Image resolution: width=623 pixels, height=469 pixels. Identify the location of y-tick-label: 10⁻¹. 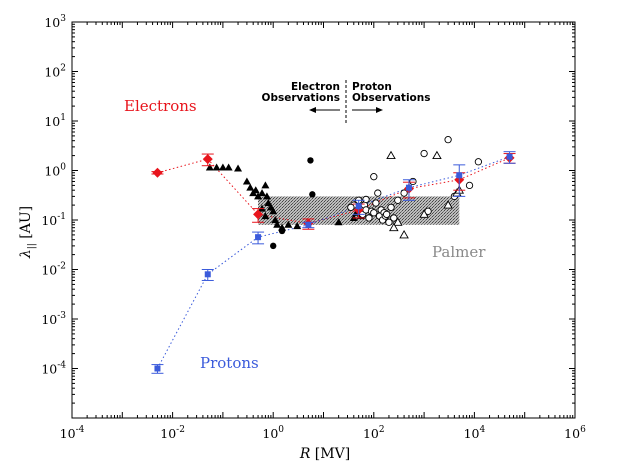
(53, 220).